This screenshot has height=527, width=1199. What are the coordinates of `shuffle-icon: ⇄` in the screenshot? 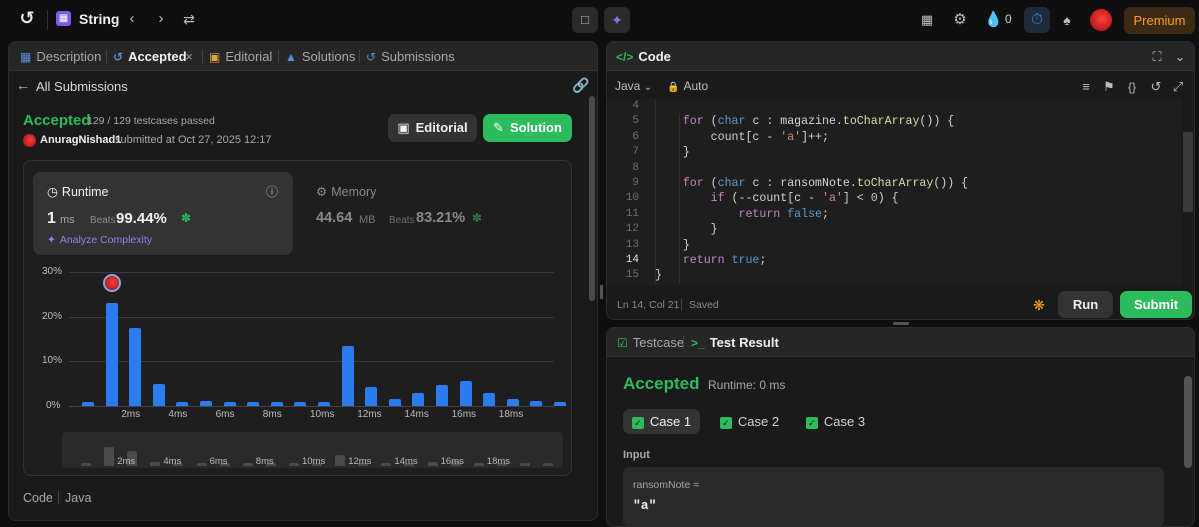 It's located at (189, 19).